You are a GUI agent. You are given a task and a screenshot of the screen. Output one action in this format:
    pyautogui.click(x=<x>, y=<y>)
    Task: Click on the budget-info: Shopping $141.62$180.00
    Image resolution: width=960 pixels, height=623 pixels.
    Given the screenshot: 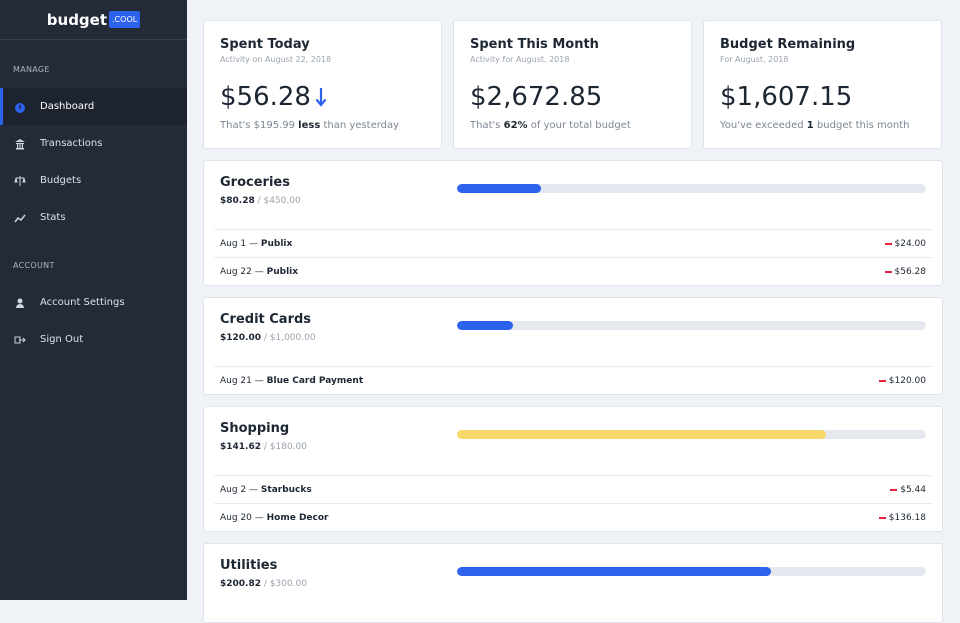 What is the action you would take?
    pyautogui.click(x=263, y=448)
    